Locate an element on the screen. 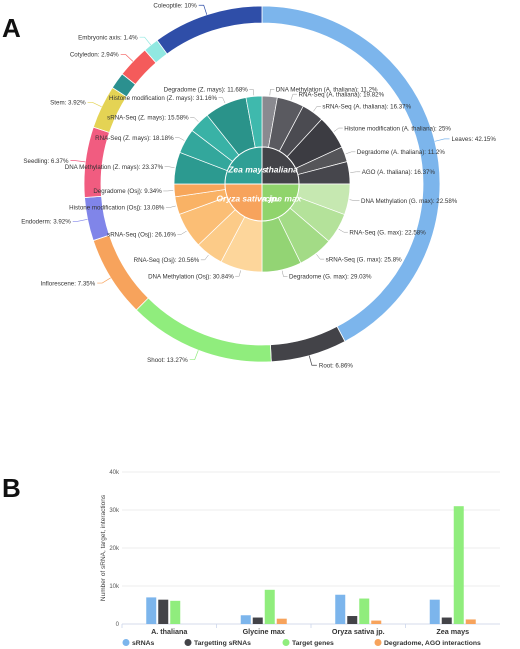 Image resolution: width=520 pixels, height=649 pixels. outer-connector-endoderm is located at coordinates (80, 220).